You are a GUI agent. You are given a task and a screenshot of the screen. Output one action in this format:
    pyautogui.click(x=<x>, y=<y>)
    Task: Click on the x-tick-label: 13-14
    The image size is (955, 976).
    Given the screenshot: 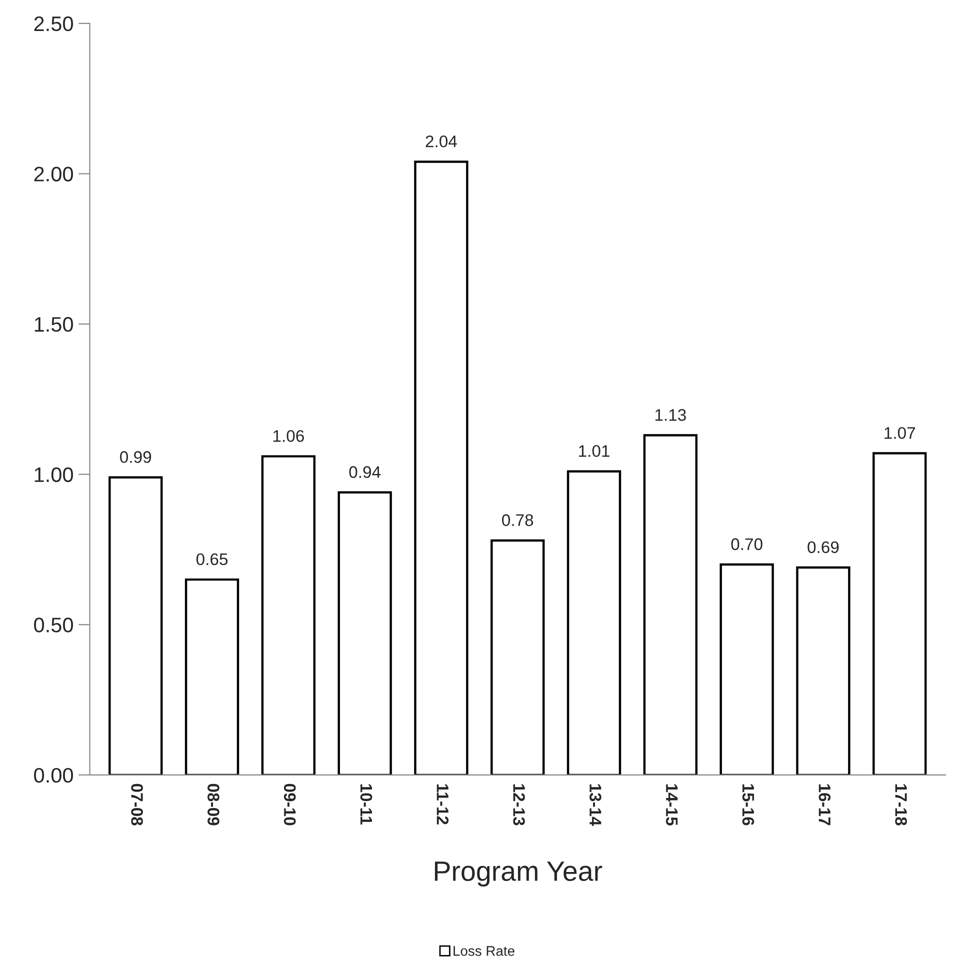 What is the action you would take?
    pyautogui.click(x=596, y=805)
    